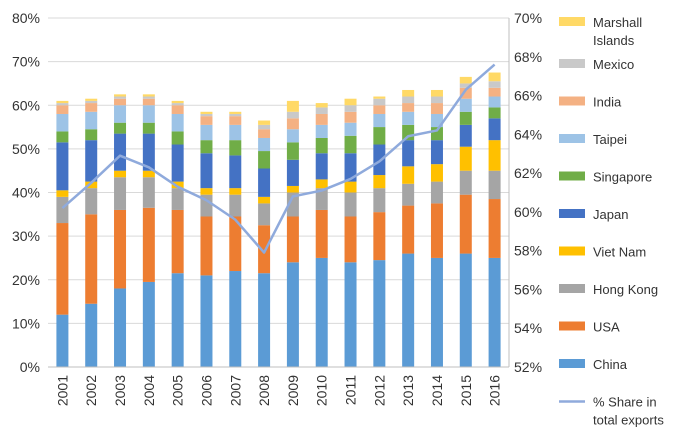 The height and width of the screenshot is (436, 689). What do you see at coordinates (62, 390) in the screenshot?
I see `x-tick-label: 2001` at bounding box center [62, 390].